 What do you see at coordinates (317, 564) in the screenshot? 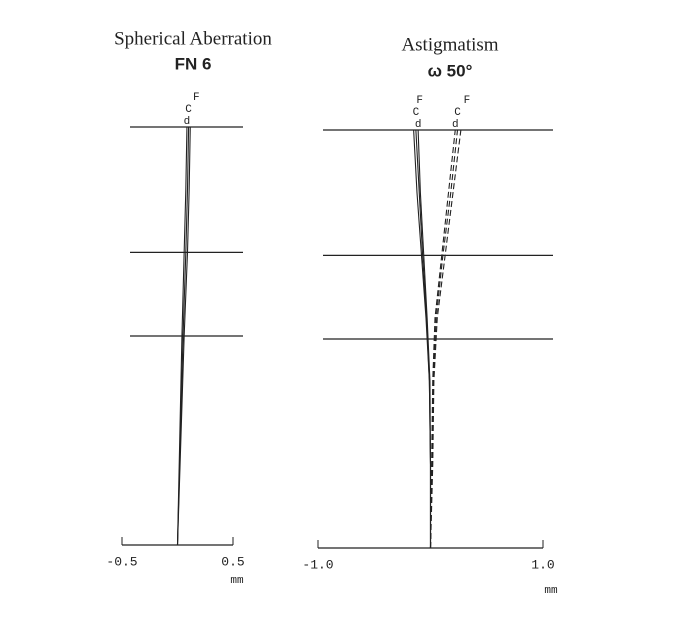
I see `x-tick-label: -1.0` at bounding box center [317, 564].